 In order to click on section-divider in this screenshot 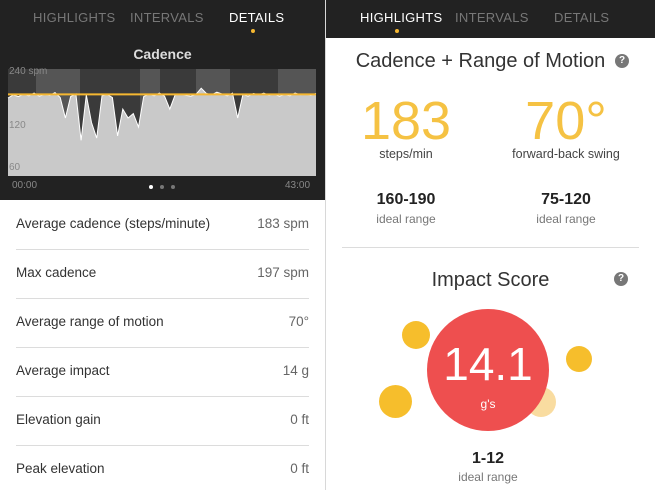, I will do `click(490, 247)`.